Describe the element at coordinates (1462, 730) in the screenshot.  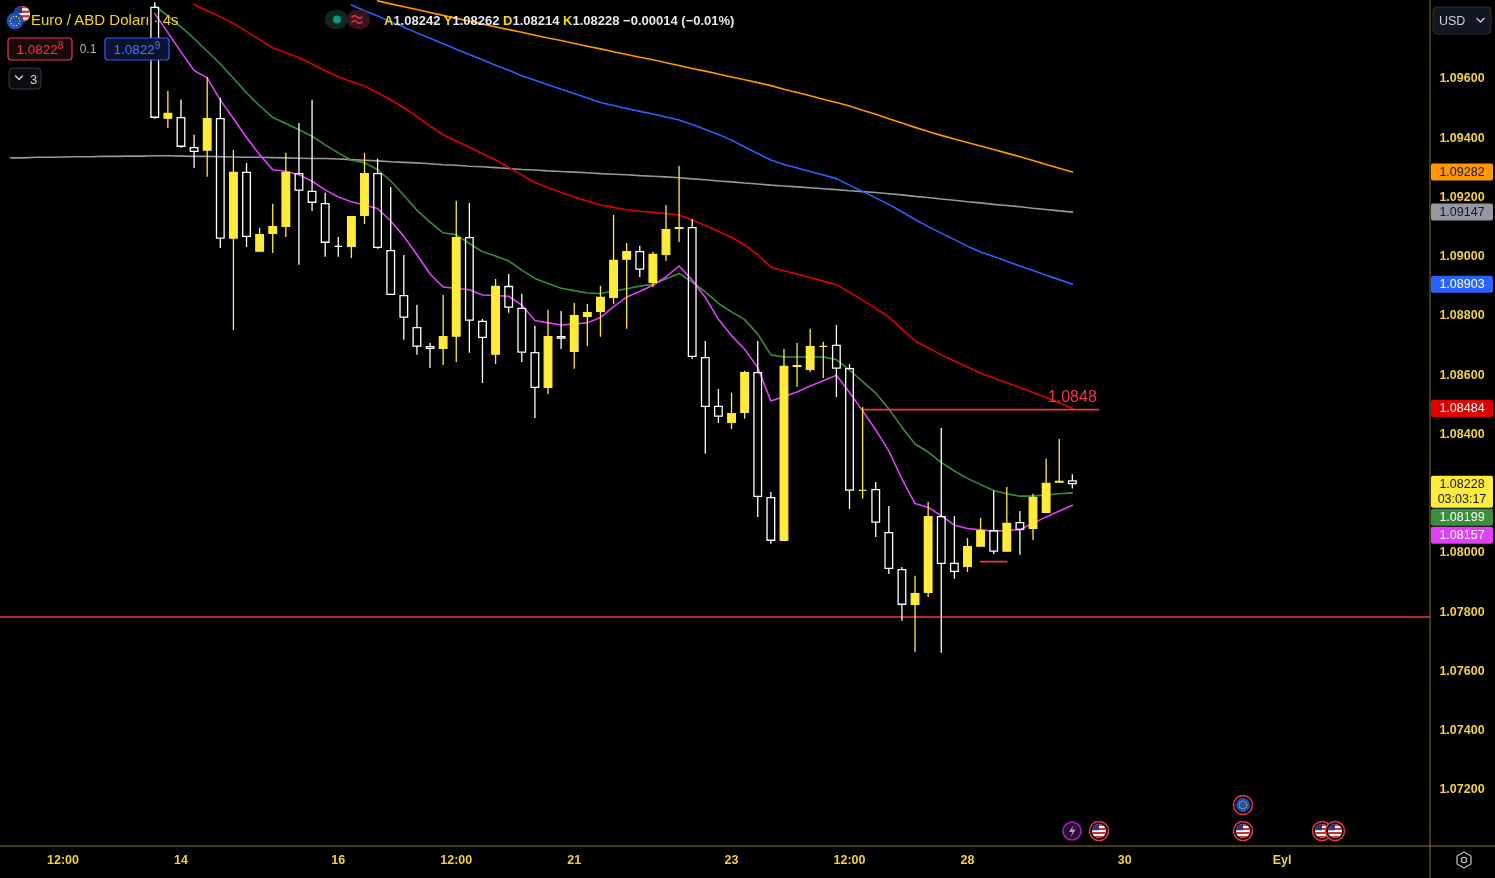
I see `y-tick-label: 1.07400` at that location.